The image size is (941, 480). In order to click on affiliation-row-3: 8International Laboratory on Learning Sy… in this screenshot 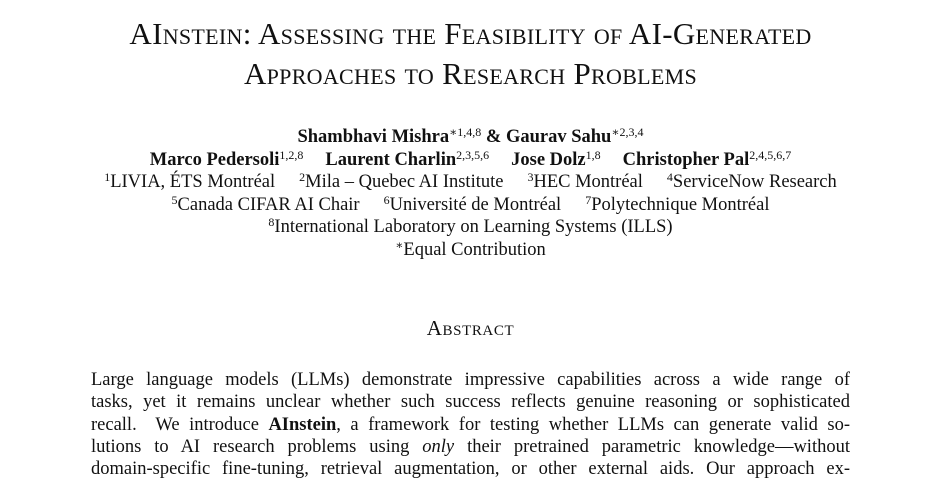, I will do `click(470, 227)`.